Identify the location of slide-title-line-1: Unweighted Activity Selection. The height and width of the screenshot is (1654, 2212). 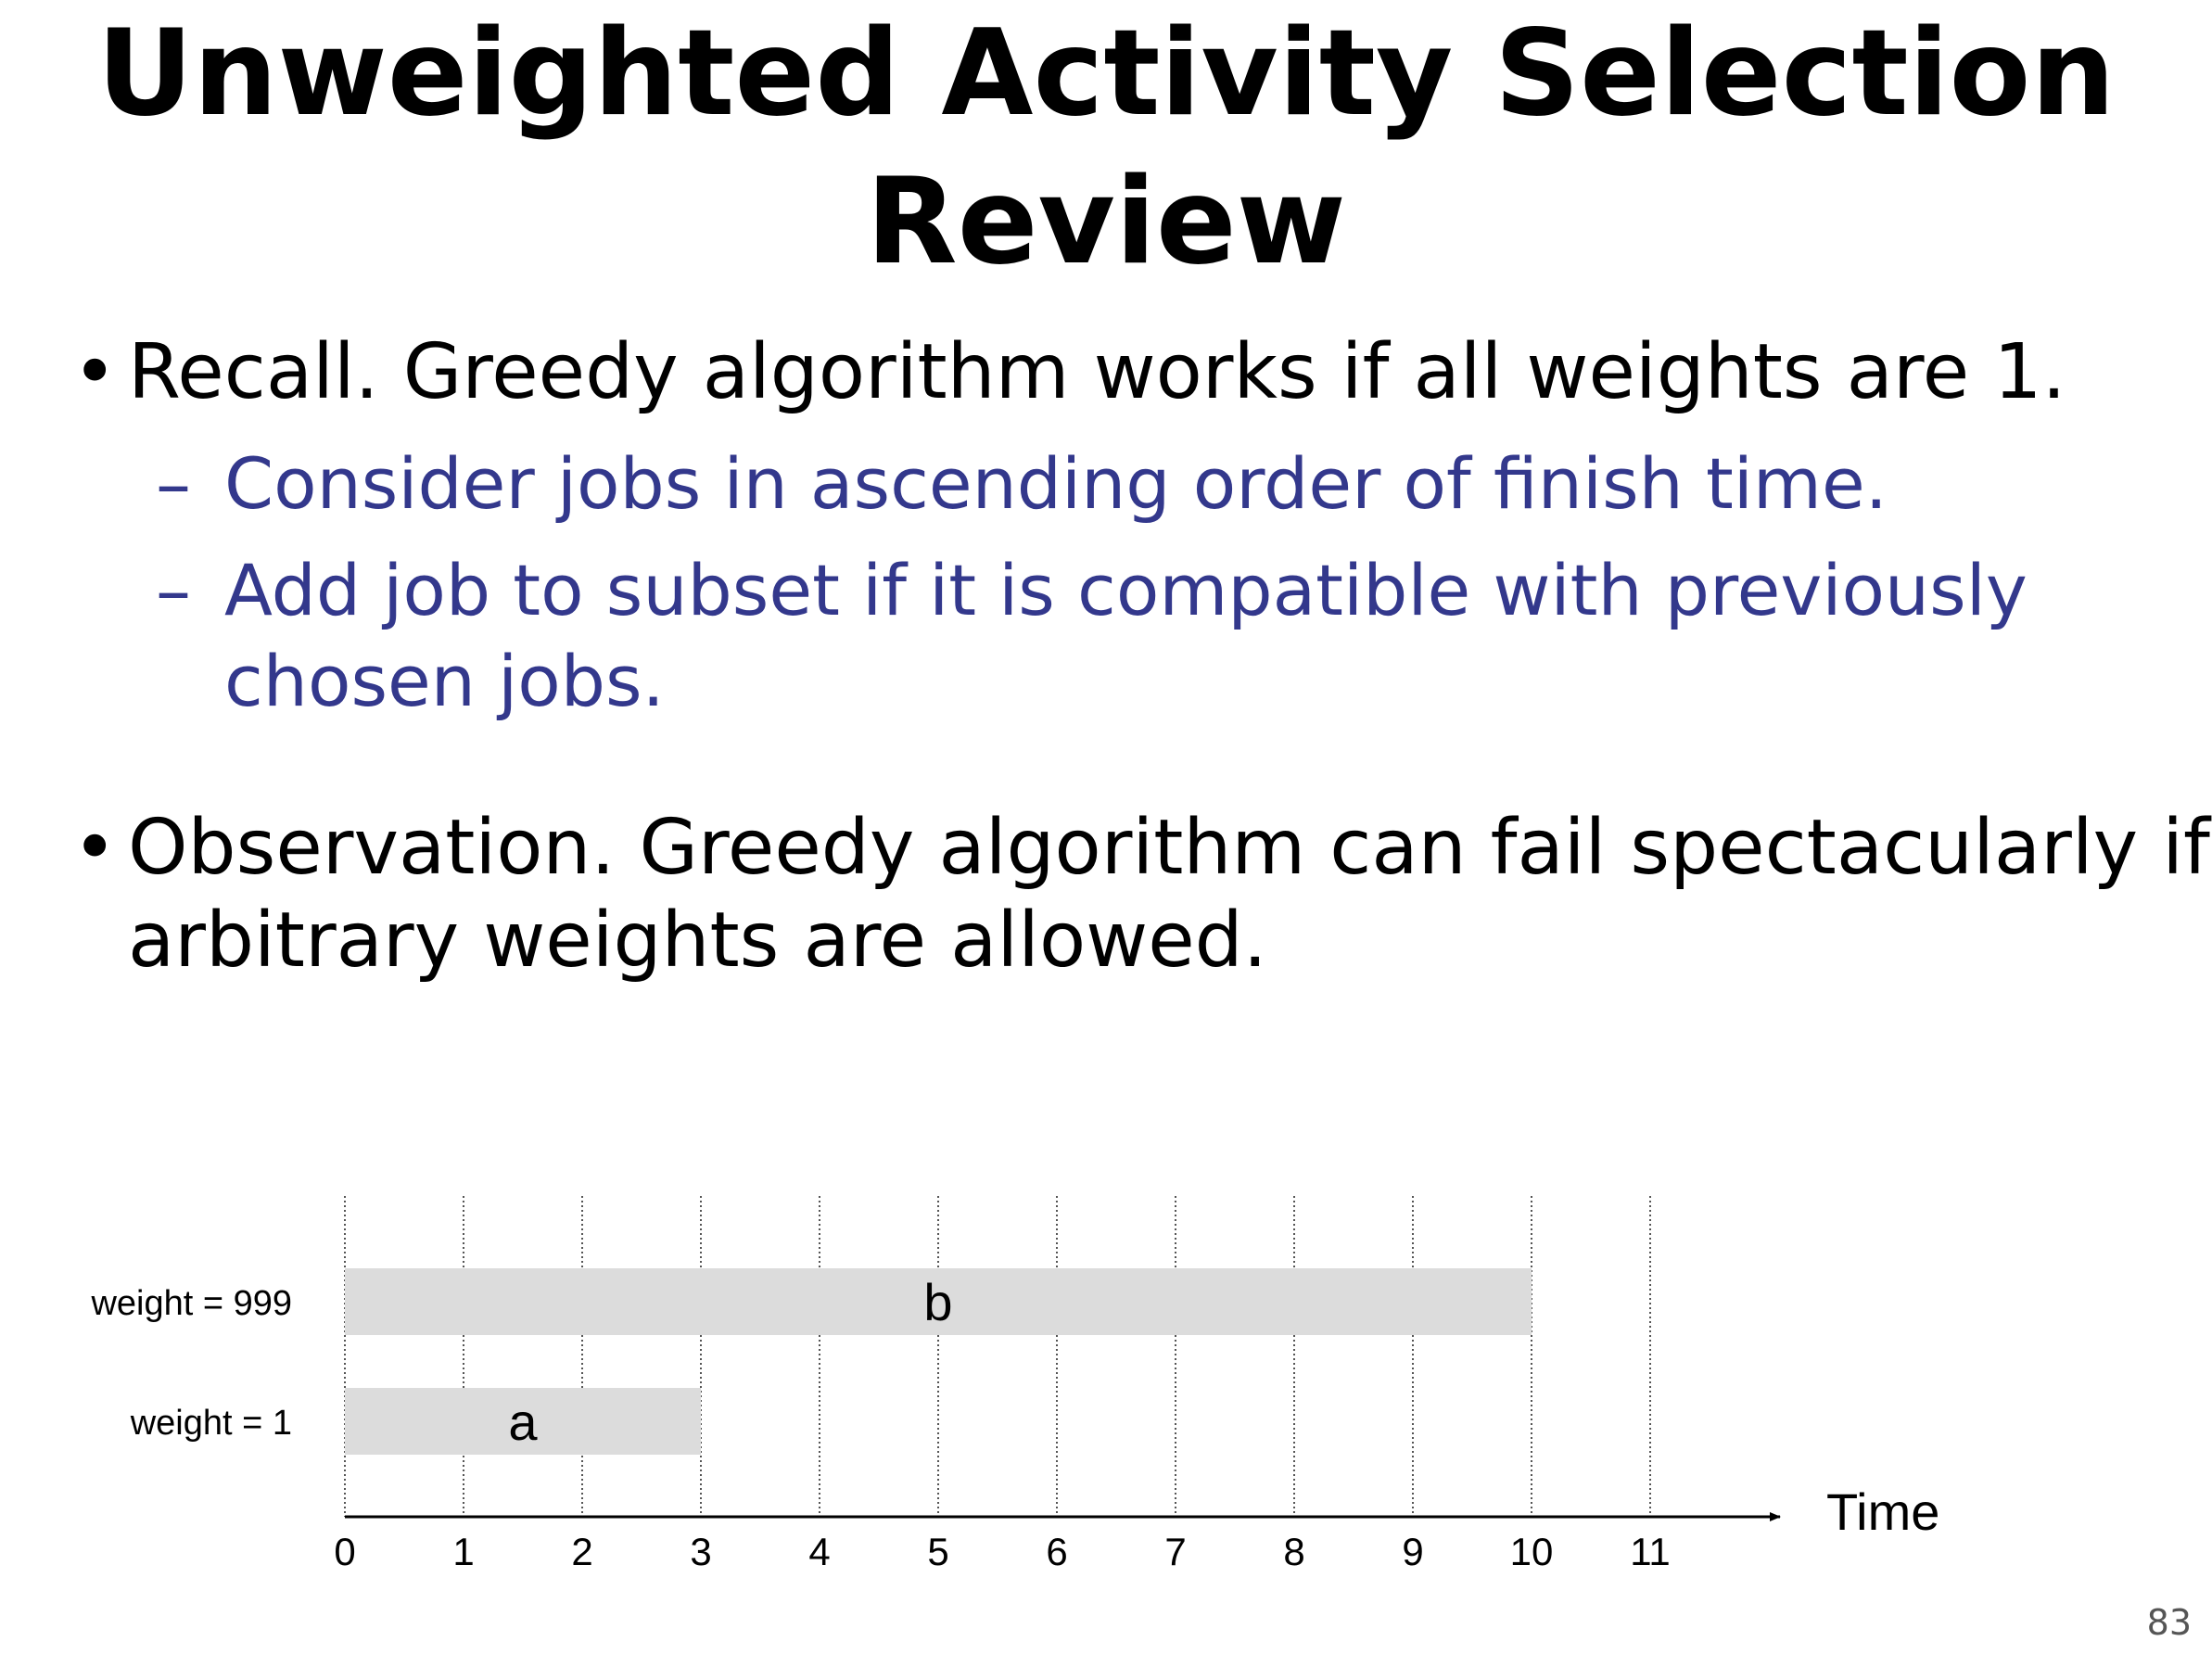
(1106, 74).